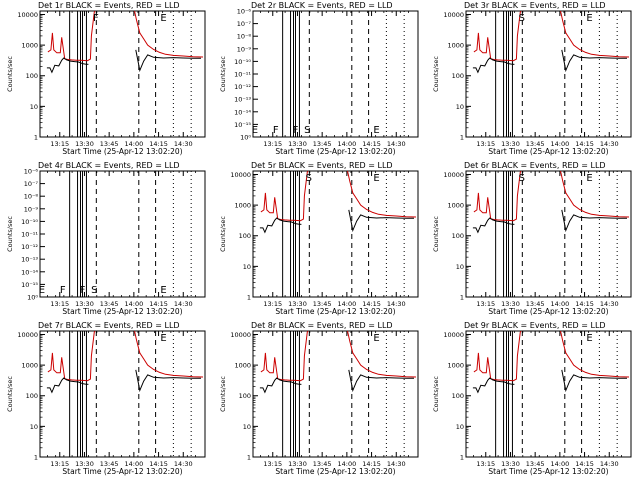 This screenshot has height=480, width=640. I want to click on y-tick-label: 10⁰, so click(32, 298).